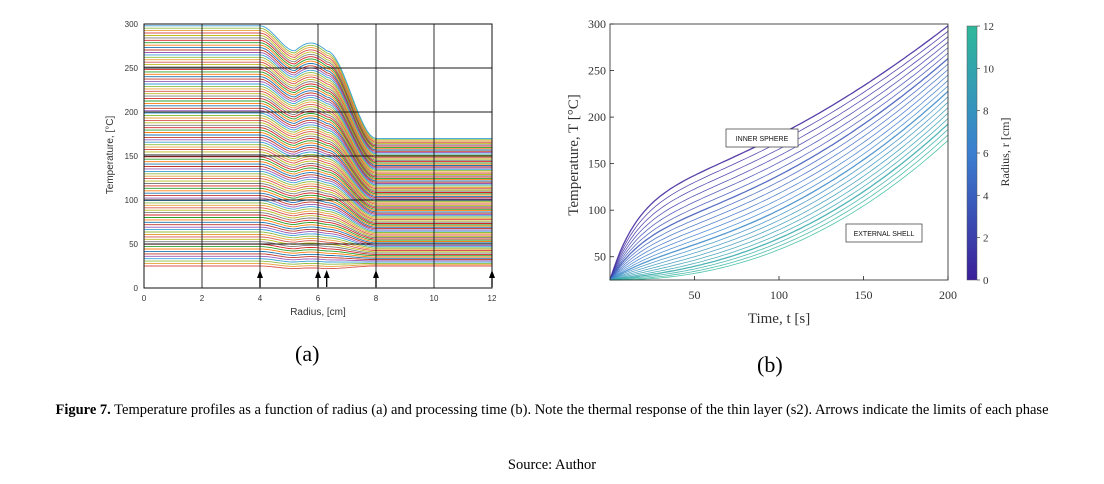 This screenshot has width=1104, height=484. What do you see at coordinates (972, 153) in the screenshot?
I see `colorbar` at bounding box center [972, 153].